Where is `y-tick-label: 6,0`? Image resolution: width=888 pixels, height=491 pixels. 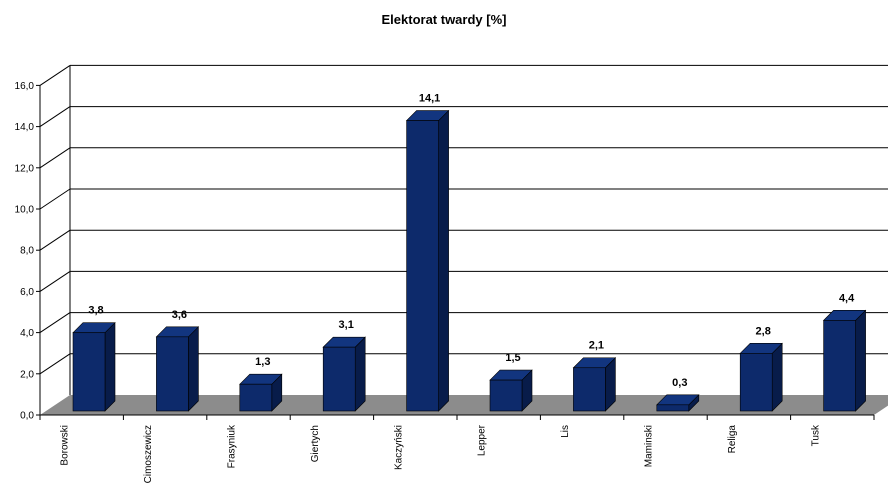 y-tick-label: 6,0 is located at coordinates (27, 292).